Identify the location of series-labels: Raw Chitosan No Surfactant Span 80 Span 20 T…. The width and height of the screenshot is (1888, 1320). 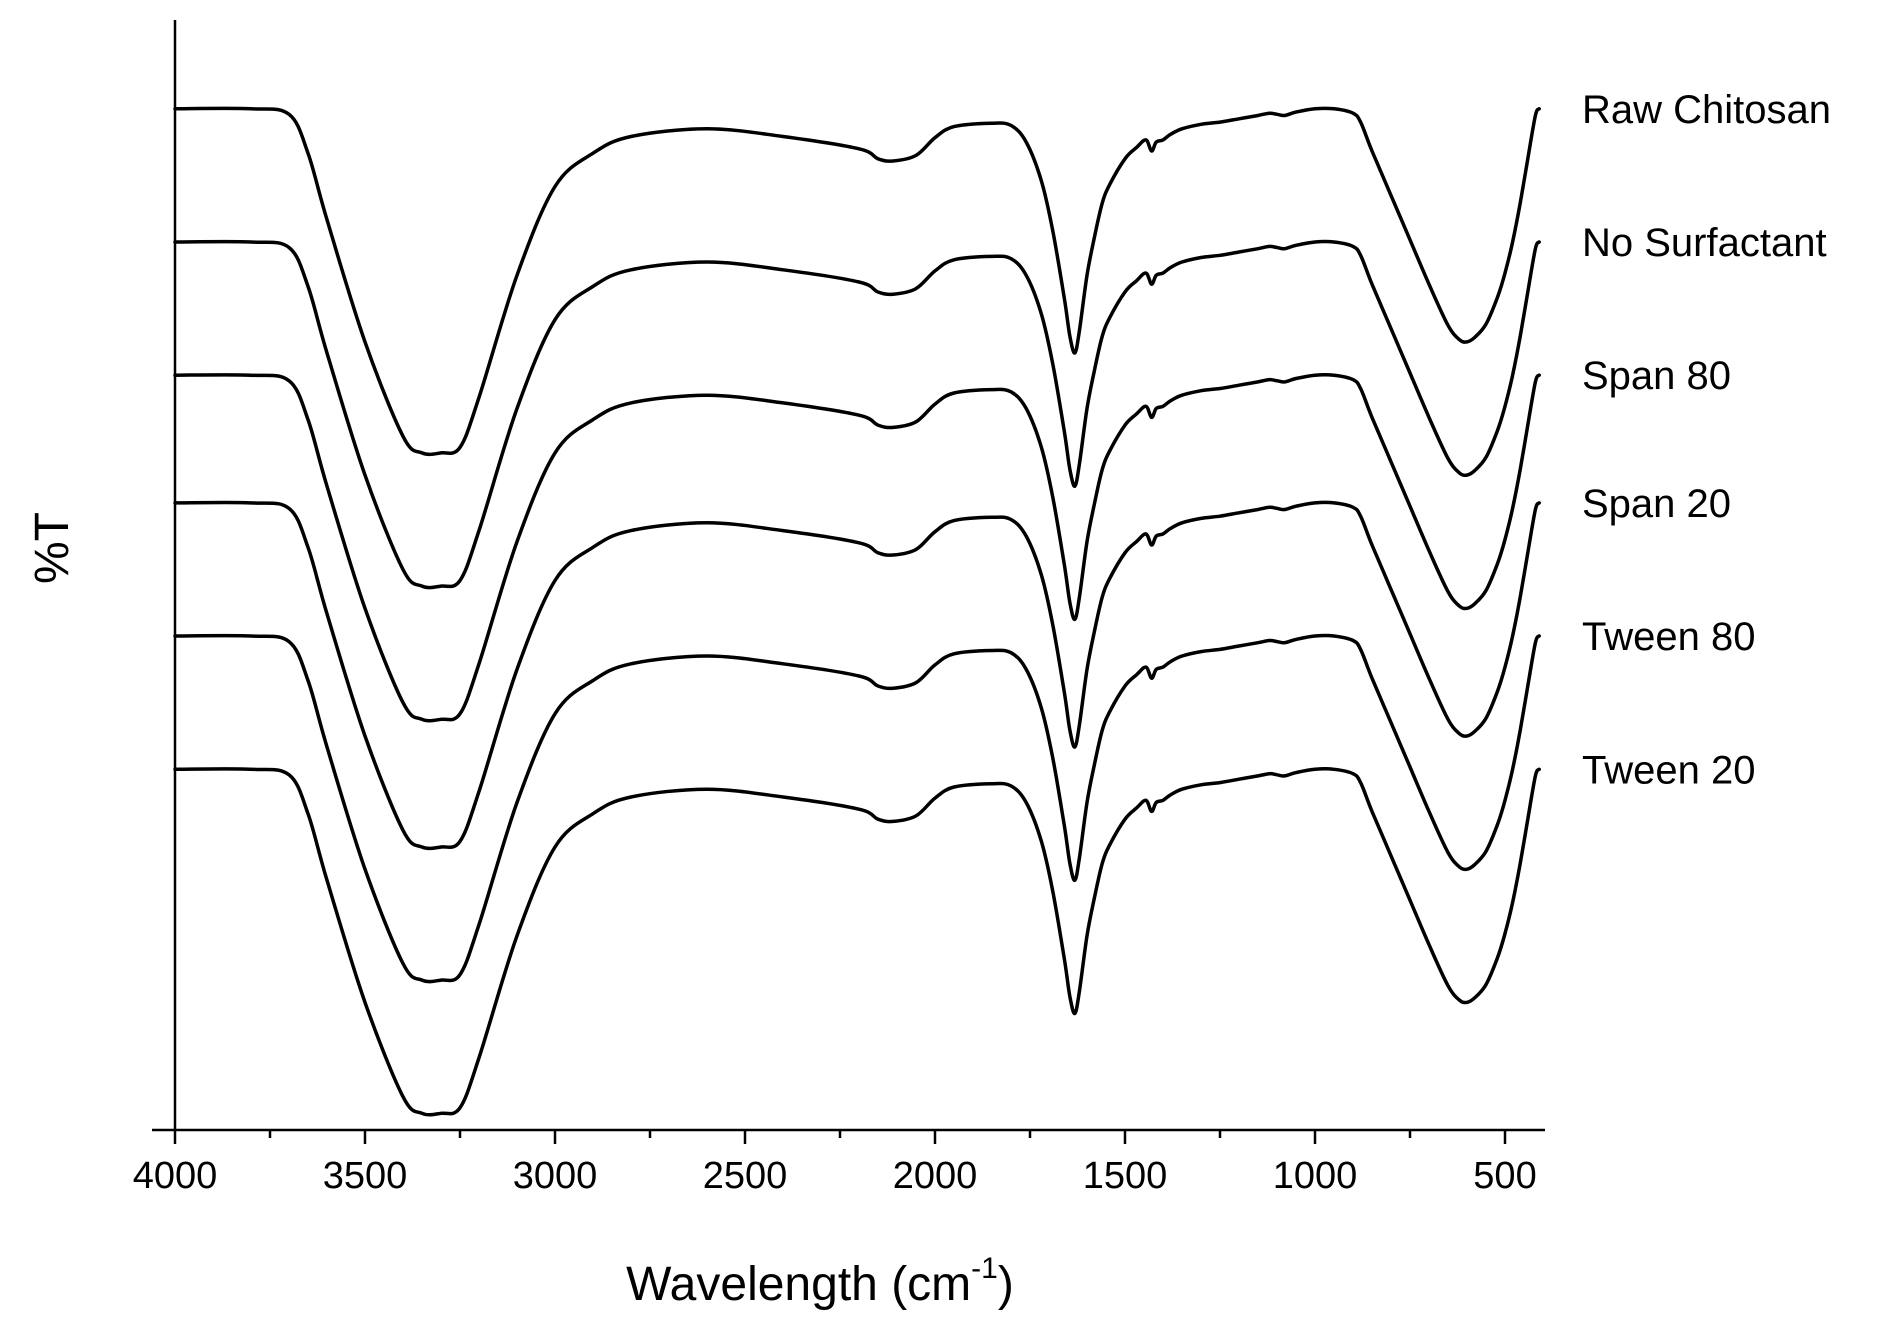
(1706, 440).